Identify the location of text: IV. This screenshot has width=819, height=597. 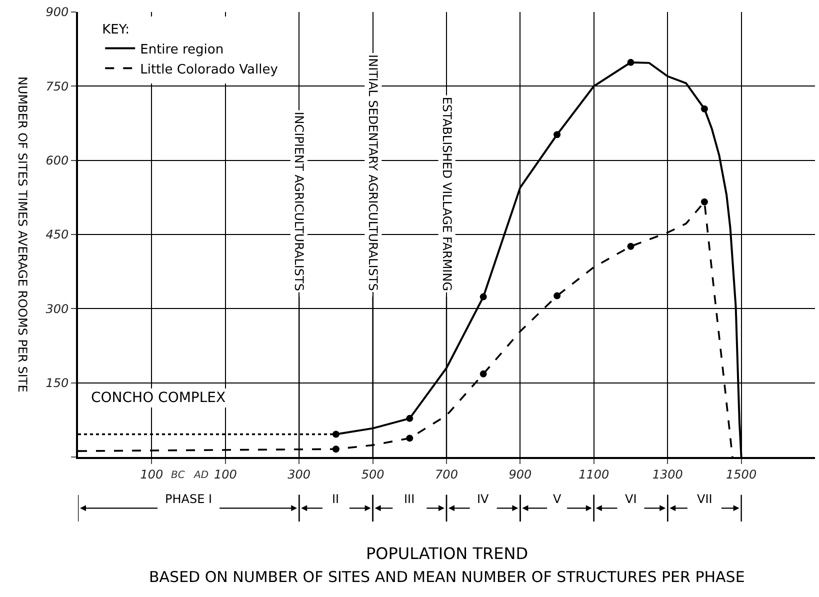
(483, 499).